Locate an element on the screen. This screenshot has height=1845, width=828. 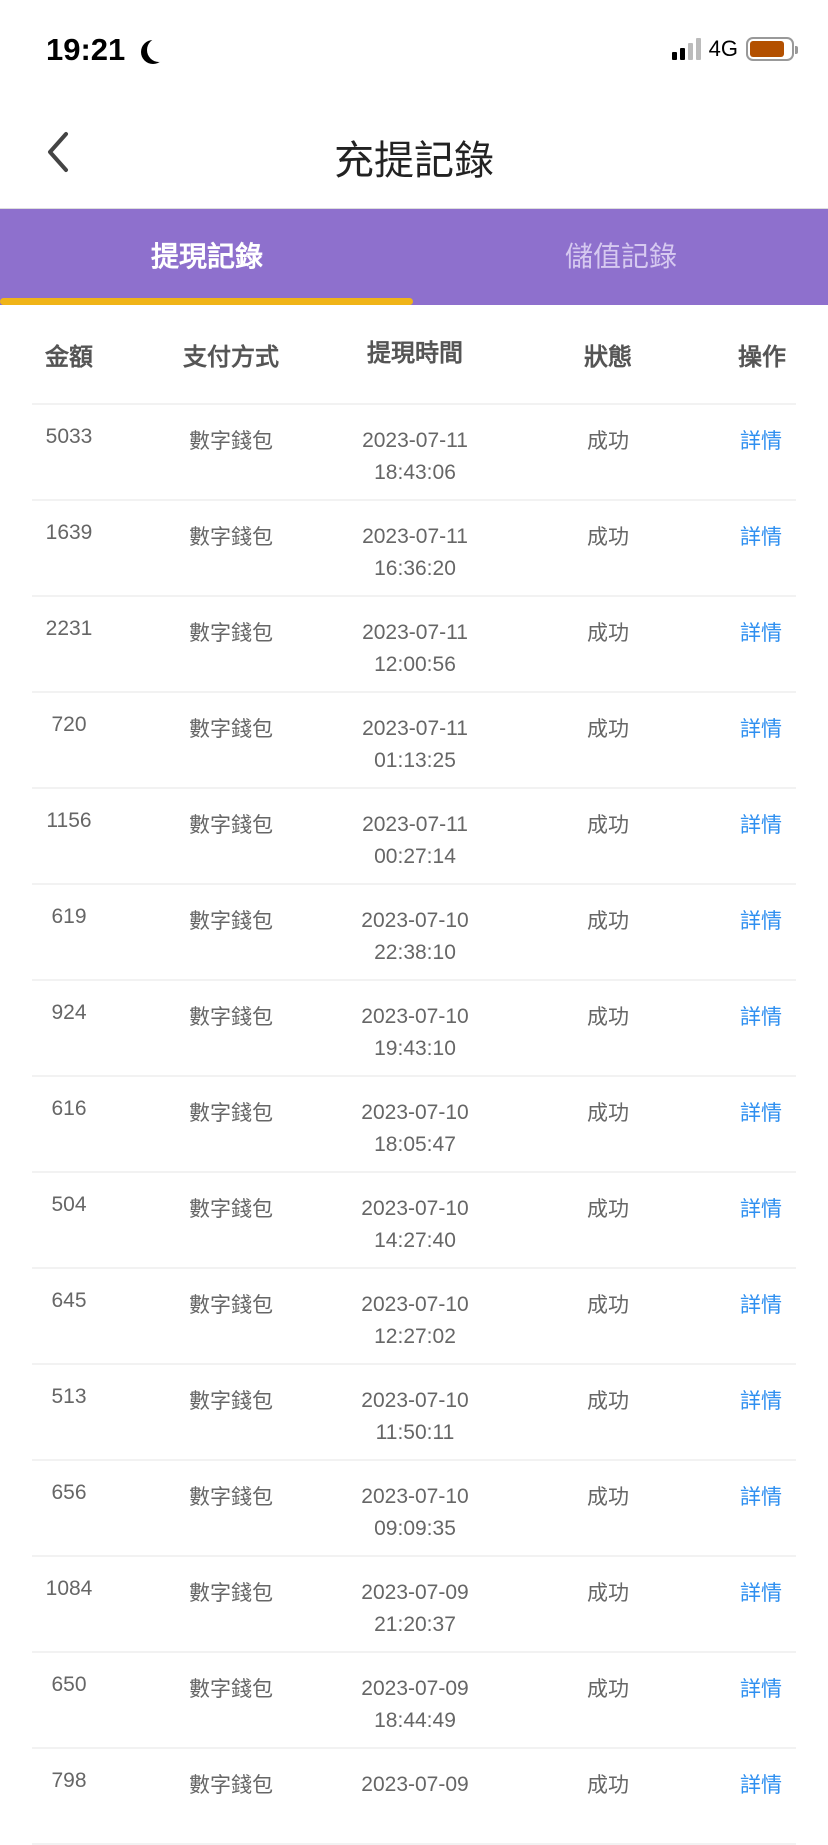
time: 18:44:49 is located at coordinates (415, 1720).